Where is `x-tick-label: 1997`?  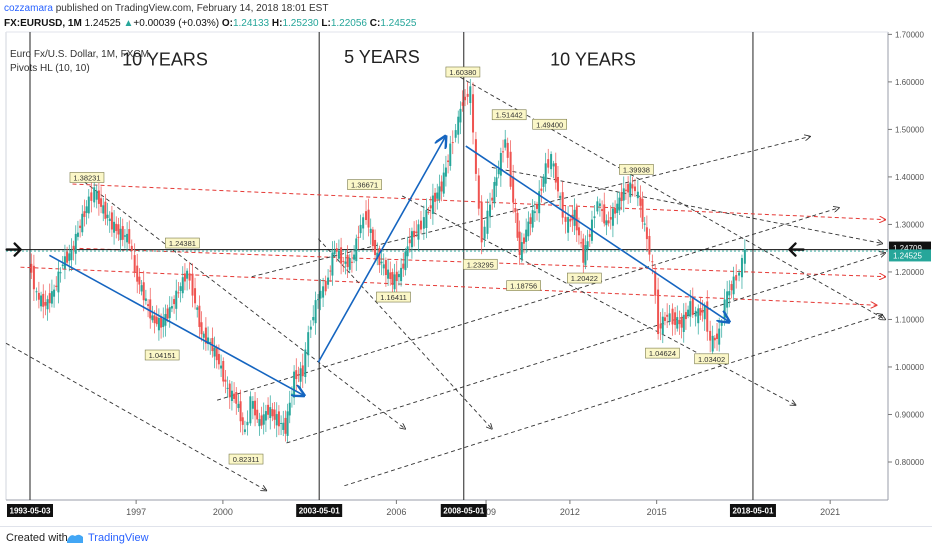
x-tick-label: 1997 is located at coordinates (136, 512).